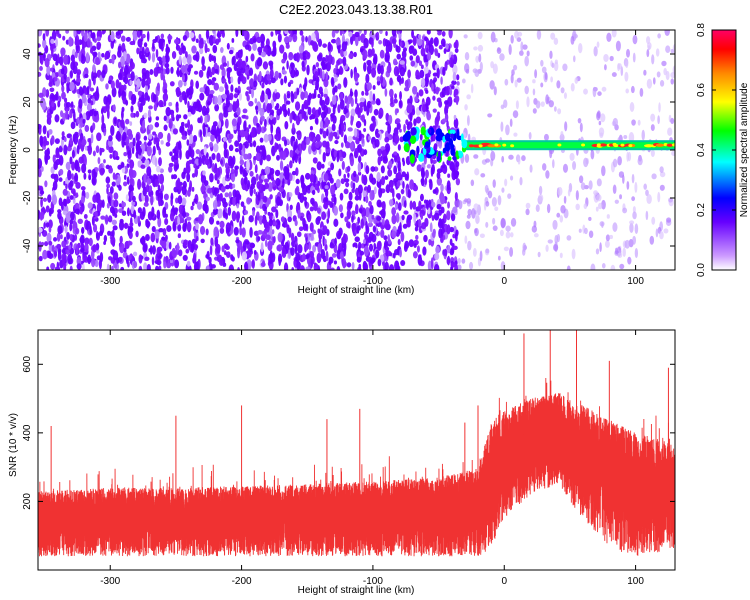 This screenshot has width=750, height=600. Describe the element at coordinates (538, 145) in the screenshot. I see `spectrogram-signal-band` at that location.